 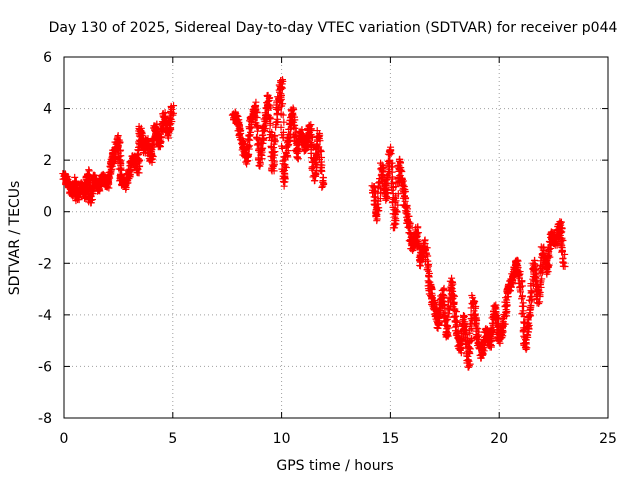 What do you see at coordinates (282, 439) in the screenshot?
I see `x-tick-label: 10` at bounding box center [282, 439].